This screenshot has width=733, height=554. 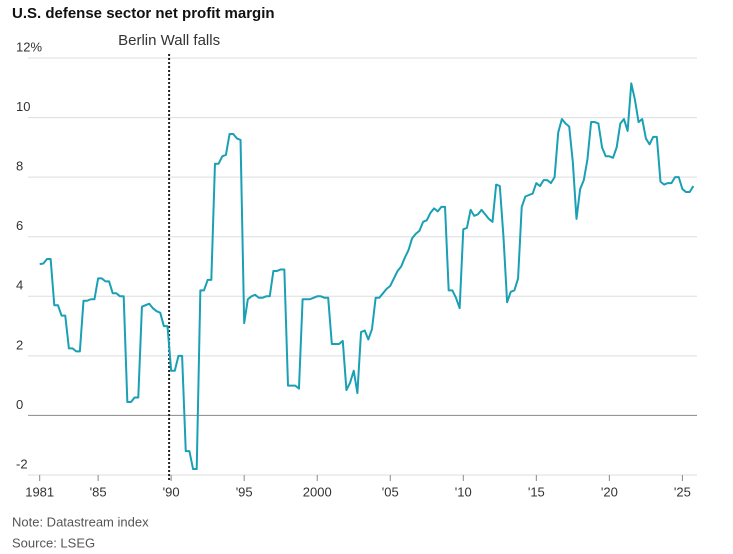 I want to click on source: Source: LSEG, so click(x=53, y=542).